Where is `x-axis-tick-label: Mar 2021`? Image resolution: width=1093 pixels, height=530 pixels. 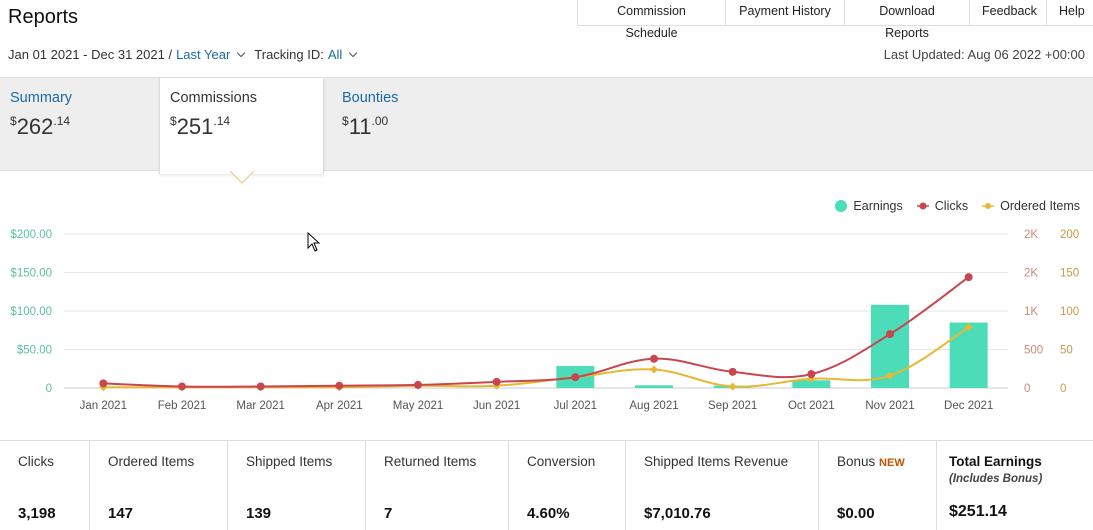
x-axis-tick-label: Mar 2021 is located at coordinates (260, 406).